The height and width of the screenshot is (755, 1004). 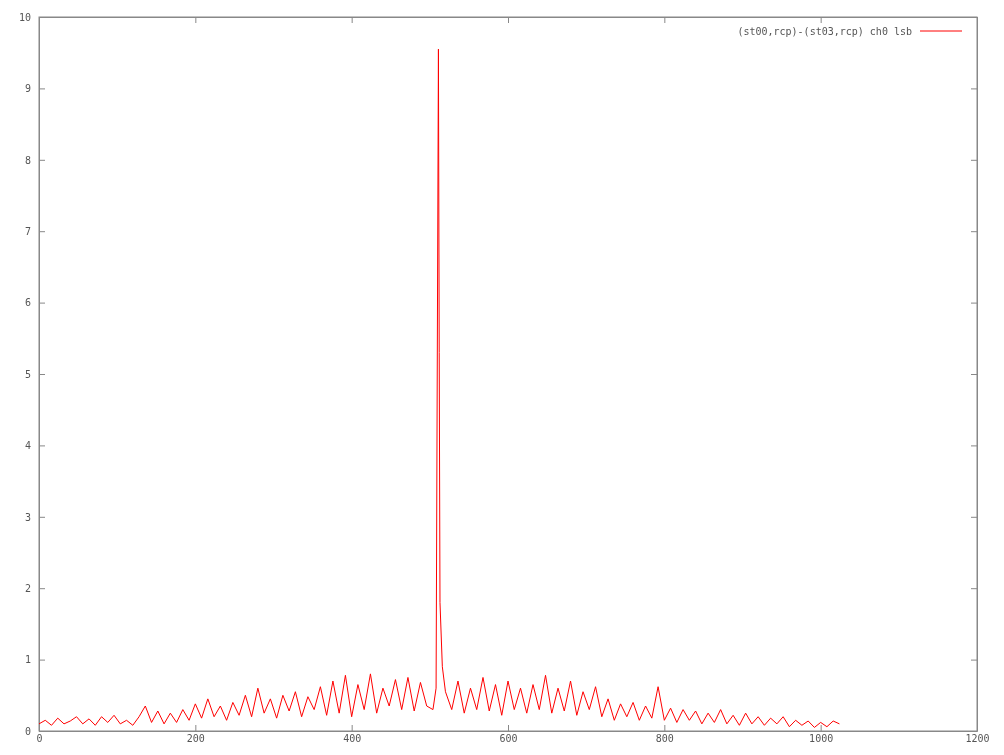 I want to click on y-tick-label: 4, so click(x=27, y=446).